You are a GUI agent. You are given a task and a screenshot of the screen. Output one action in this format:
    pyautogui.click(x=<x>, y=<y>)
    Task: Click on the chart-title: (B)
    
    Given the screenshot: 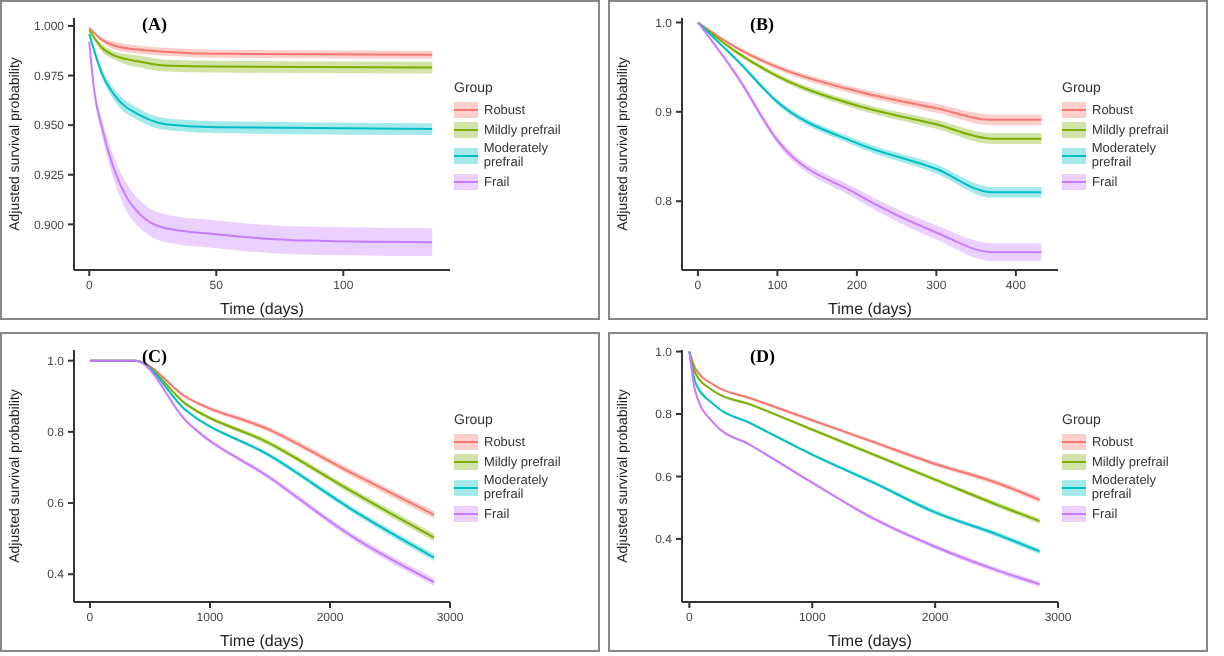 What is the action you would take?
    pyautogui.click(x=762, y=24)
    